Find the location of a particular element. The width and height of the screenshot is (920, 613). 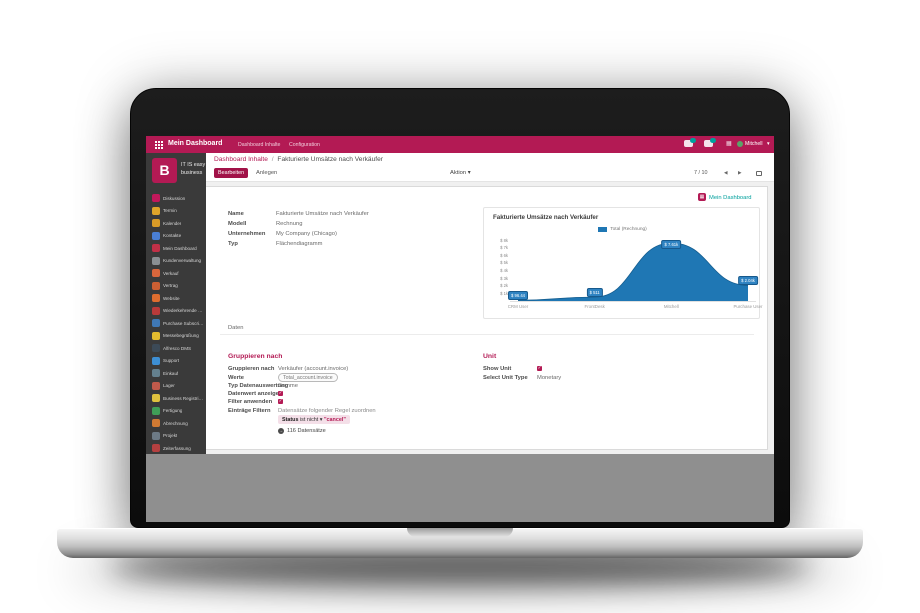

checkbox-show-unit is located at coordinates (539, 368).